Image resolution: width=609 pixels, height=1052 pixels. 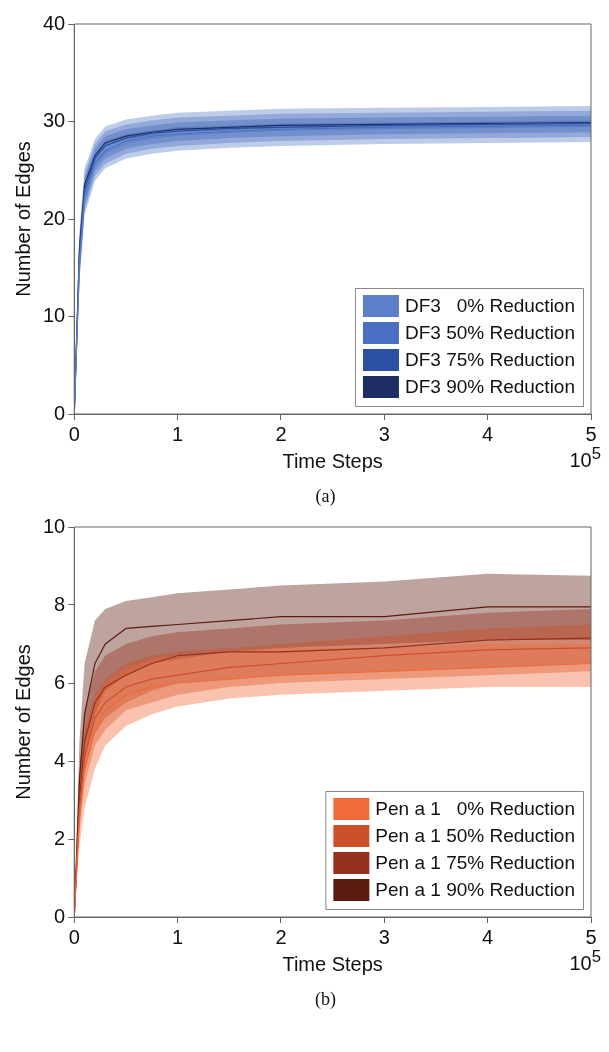 What do you see at coordinates (490, 360) in the screenshot?
I see `legend-label: DF3 75% Reduction` at bounding box center [490, 360].